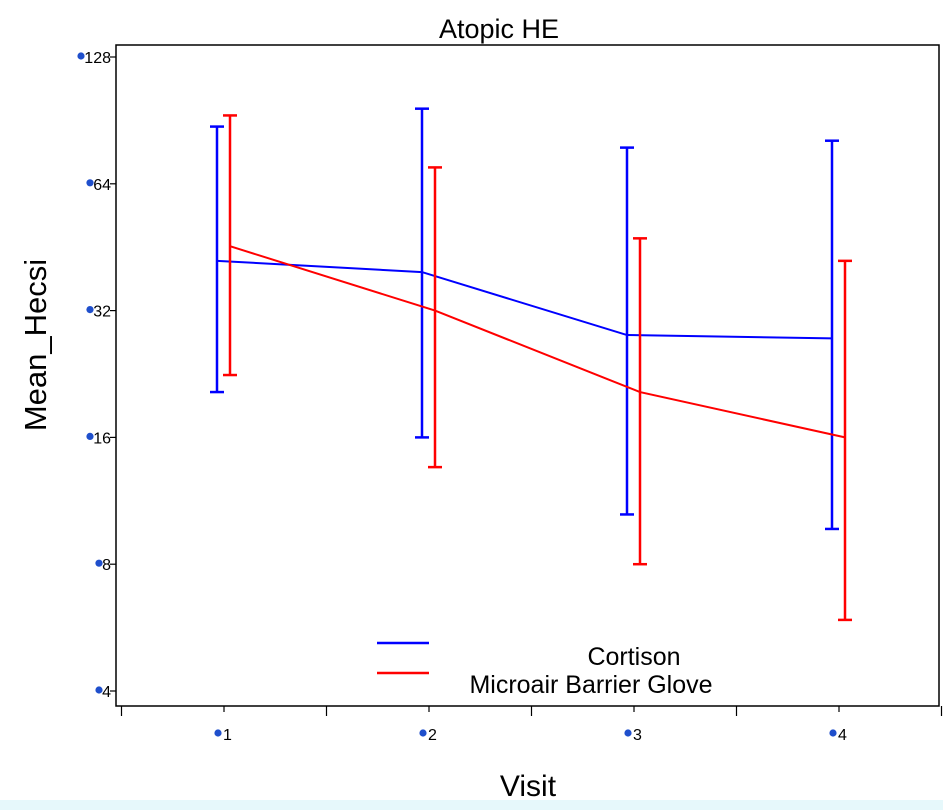  I want to click on x-axis-label: Visit, so click(528, 785).